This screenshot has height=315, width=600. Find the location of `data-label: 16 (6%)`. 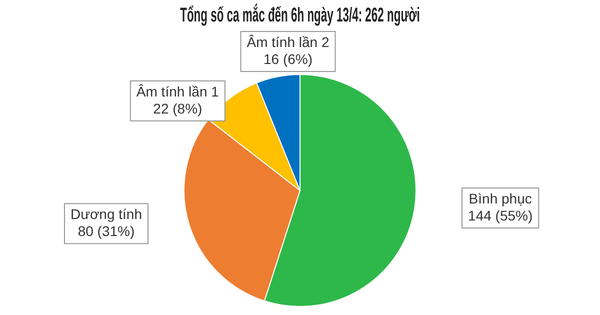

data-label: 16 (6%) is located at coordinates (288, 58).